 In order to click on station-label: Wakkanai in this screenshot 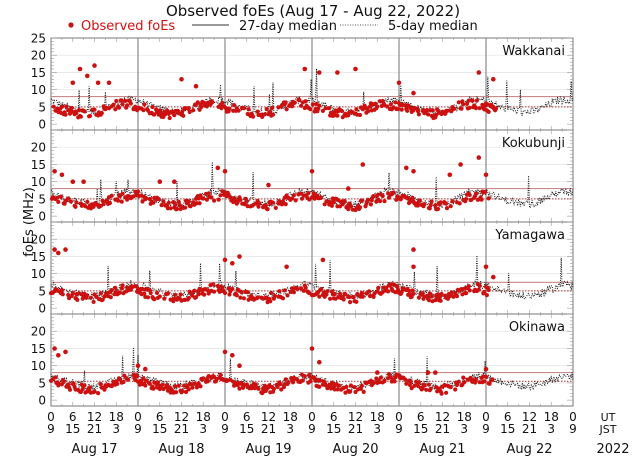, I will do `click(533, 51)`.